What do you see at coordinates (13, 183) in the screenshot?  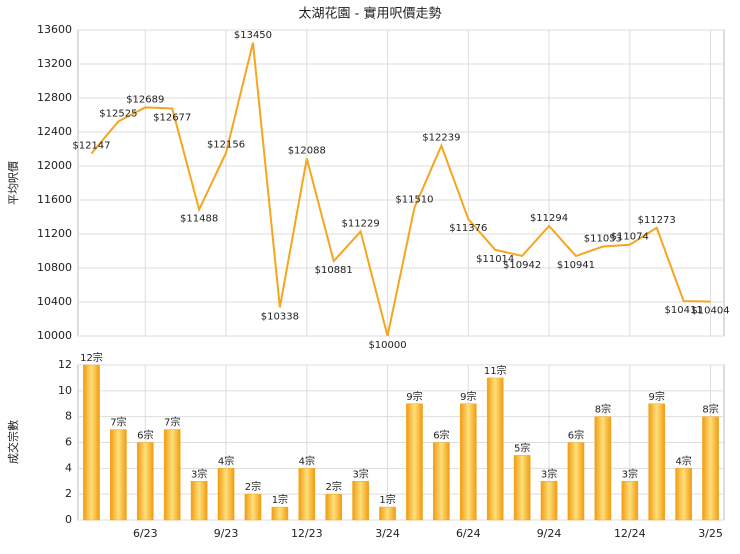 I see `y-axis-label: 平均呎價` at bounding box center [13, 183].